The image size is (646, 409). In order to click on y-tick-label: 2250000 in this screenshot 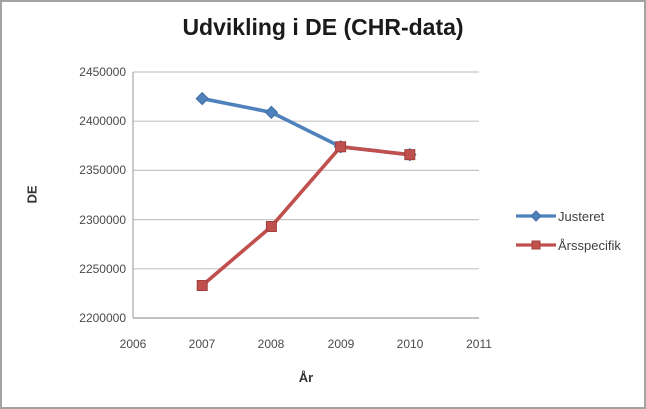, I will do `click(102, 269)`.